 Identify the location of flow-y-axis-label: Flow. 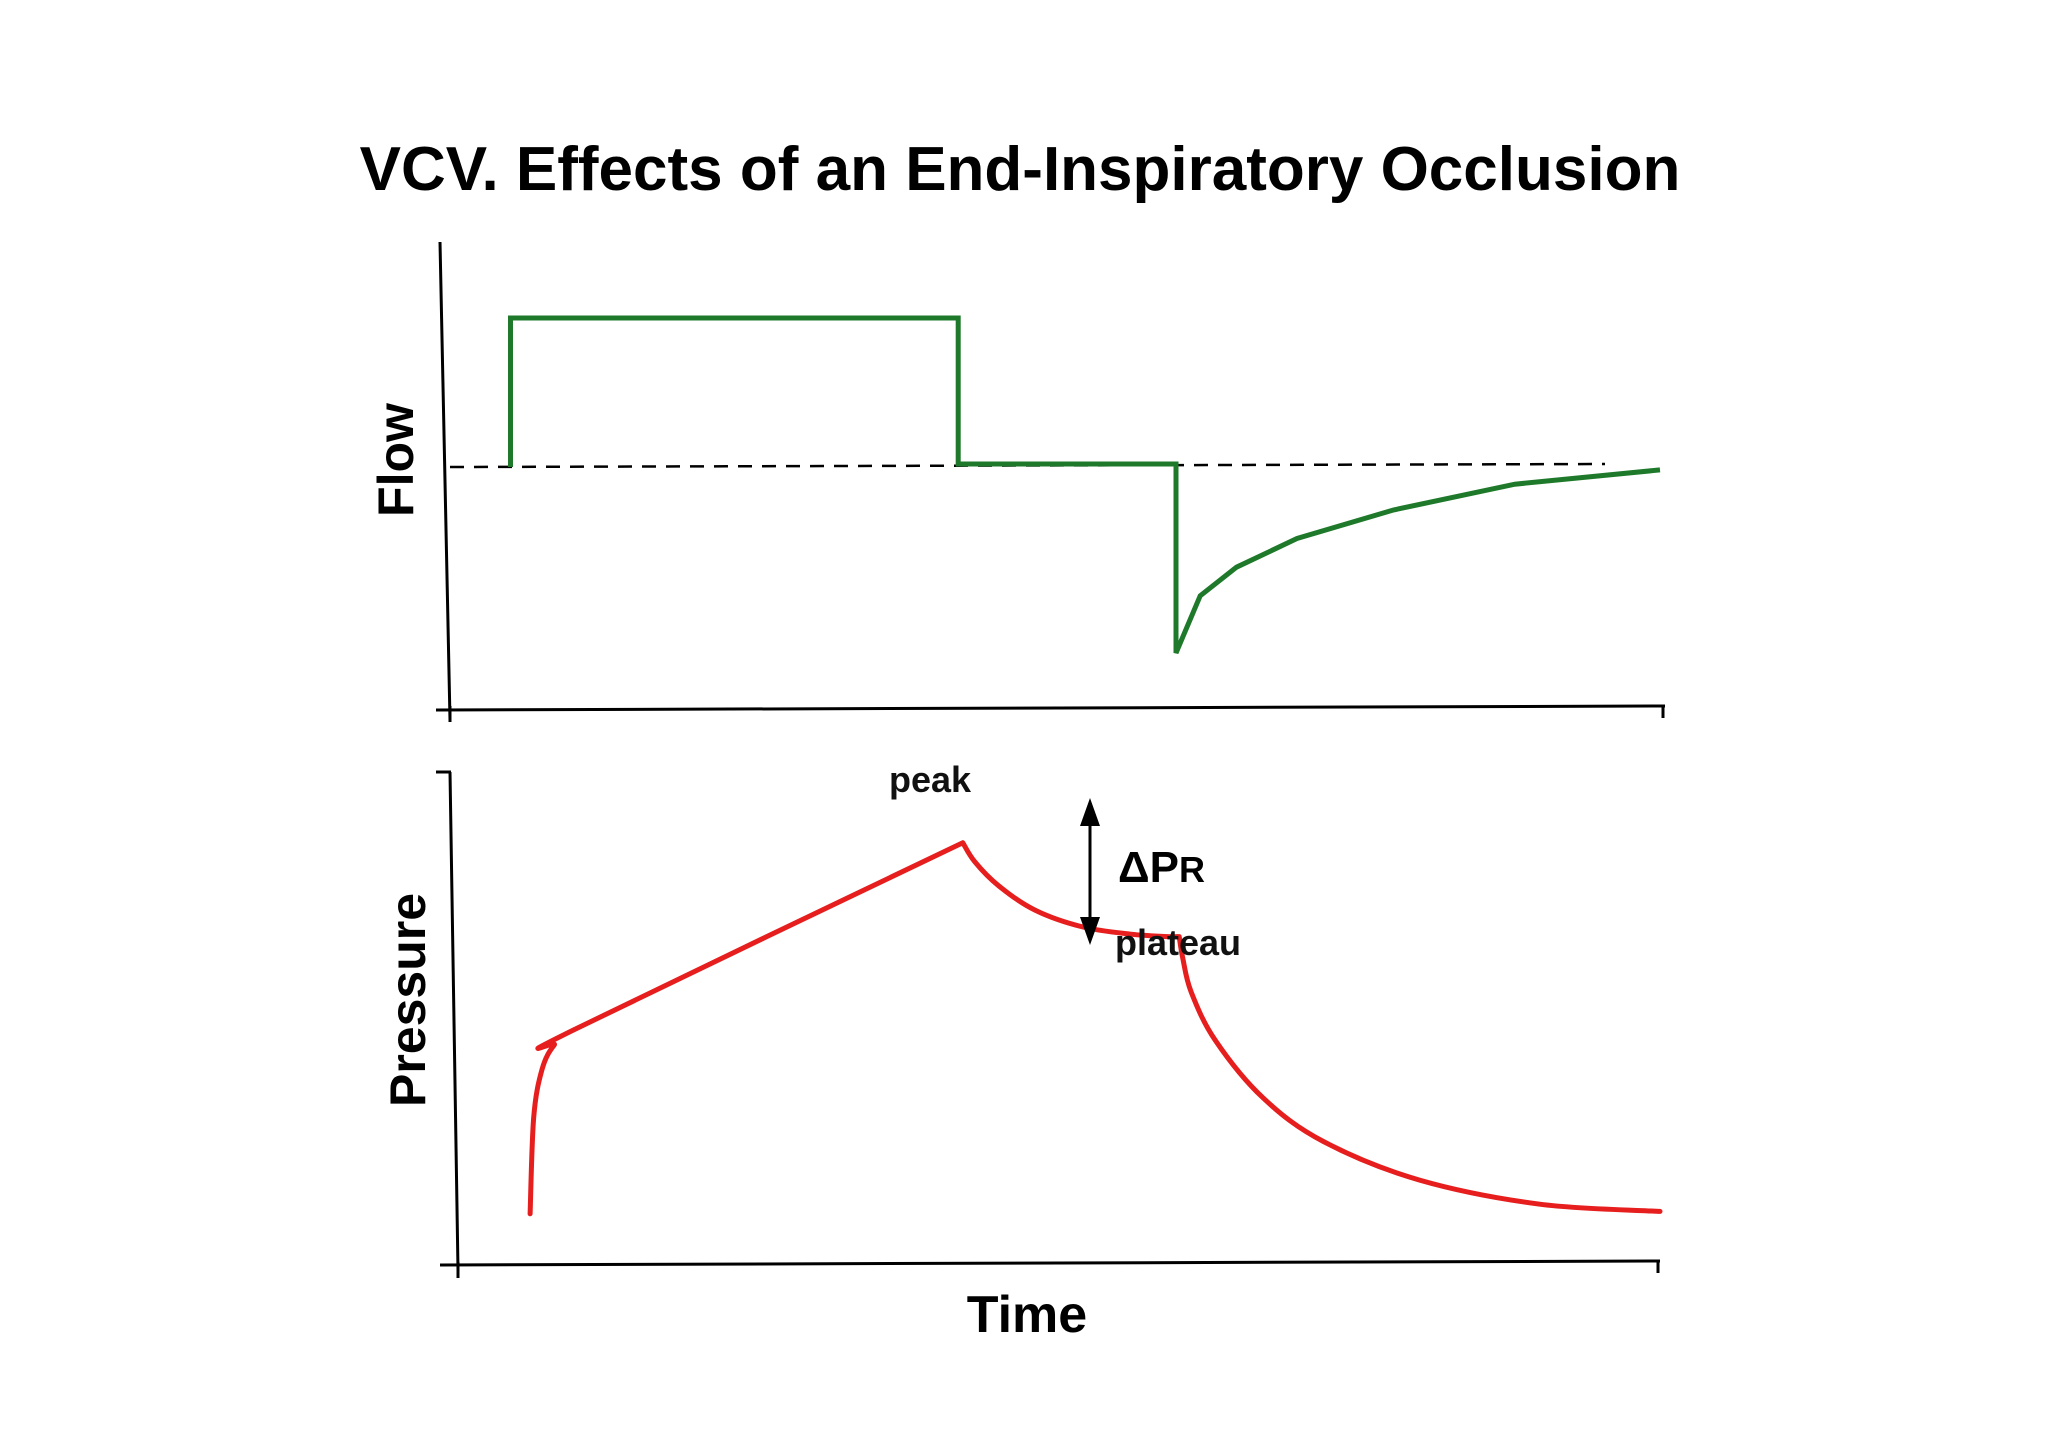
(396, 460).